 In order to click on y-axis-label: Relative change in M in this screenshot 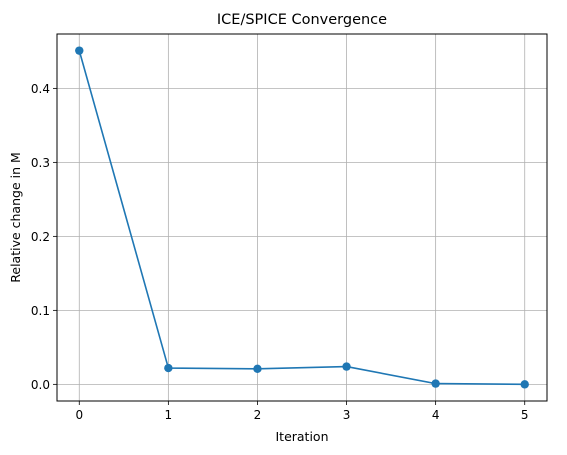, I will do `click(15, 217)`.